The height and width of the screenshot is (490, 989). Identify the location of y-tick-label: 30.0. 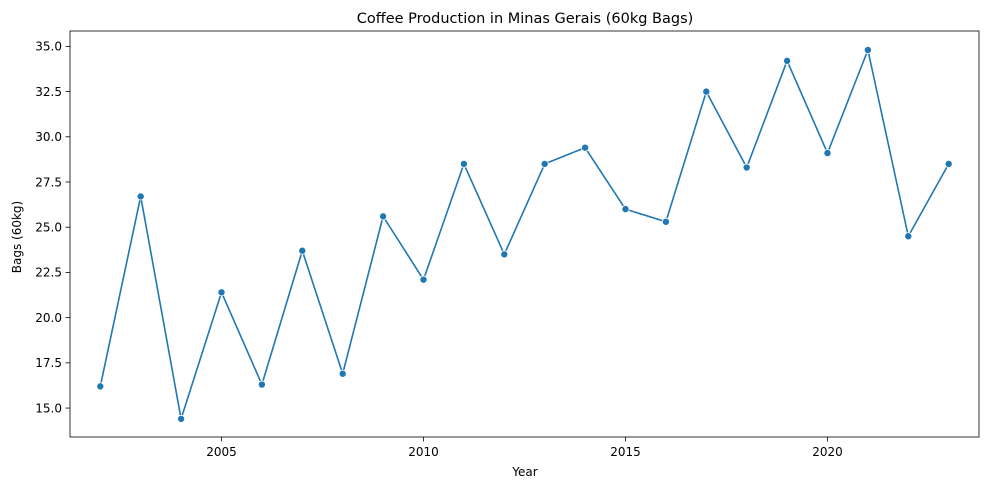
(48, 137).